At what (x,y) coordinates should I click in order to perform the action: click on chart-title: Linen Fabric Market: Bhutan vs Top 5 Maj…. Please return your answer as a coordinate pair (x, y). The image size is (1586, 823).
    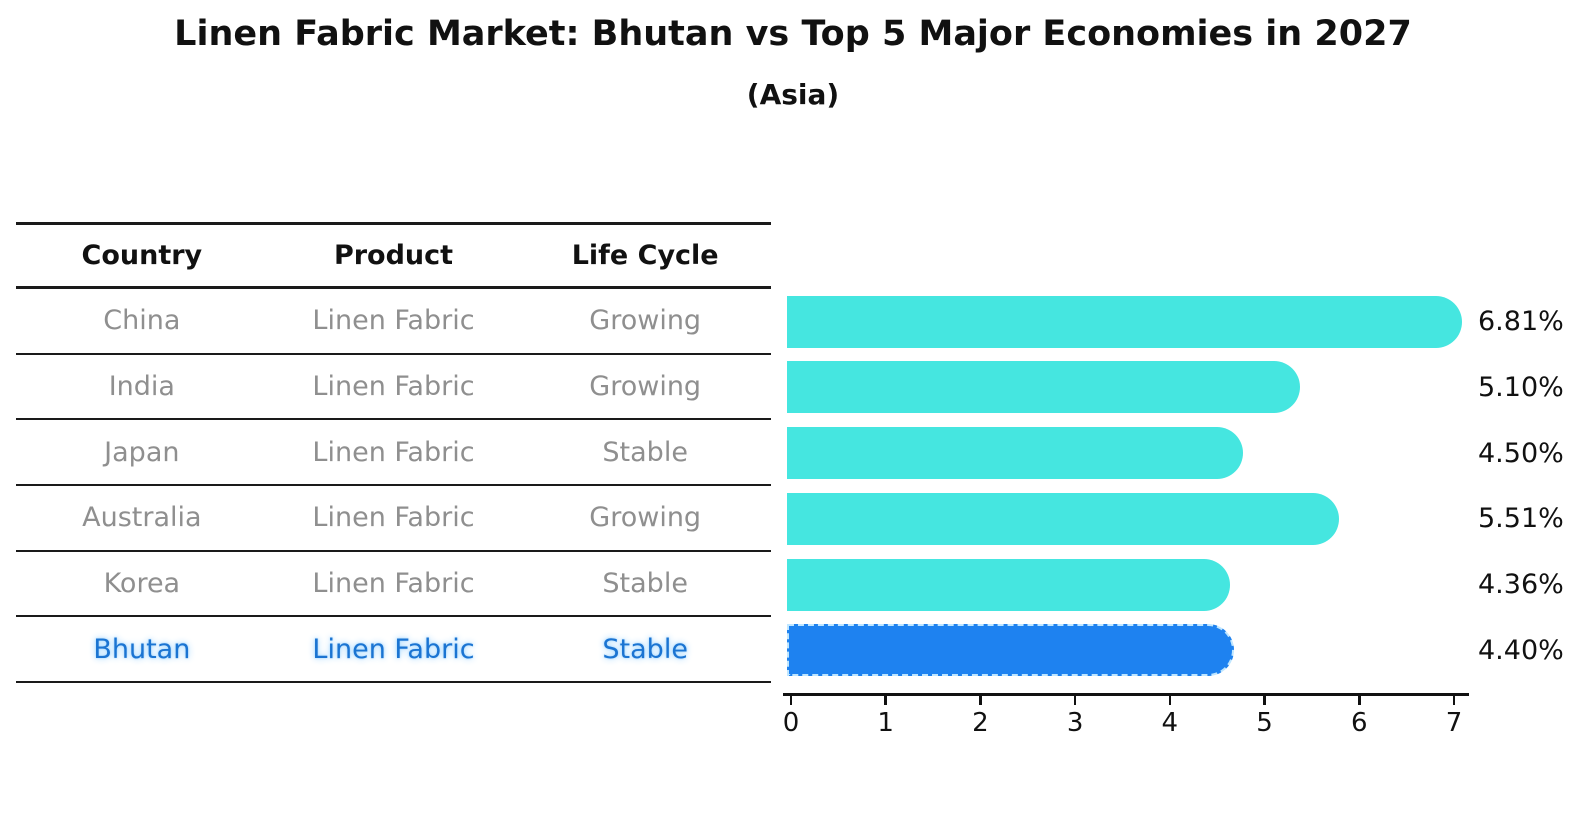
    Looking at the image, I should click on (793, 34).